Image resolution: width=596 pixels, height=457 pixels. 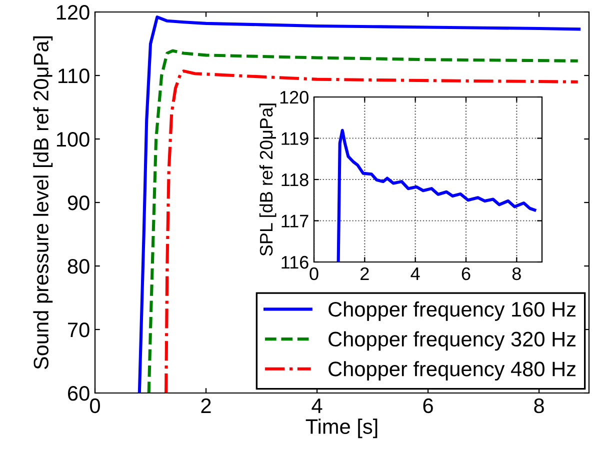 What do you see at coordinates (295, 262) in the screenshot?
I see `y-tick-label: 116` at bounding box center [295, 262].